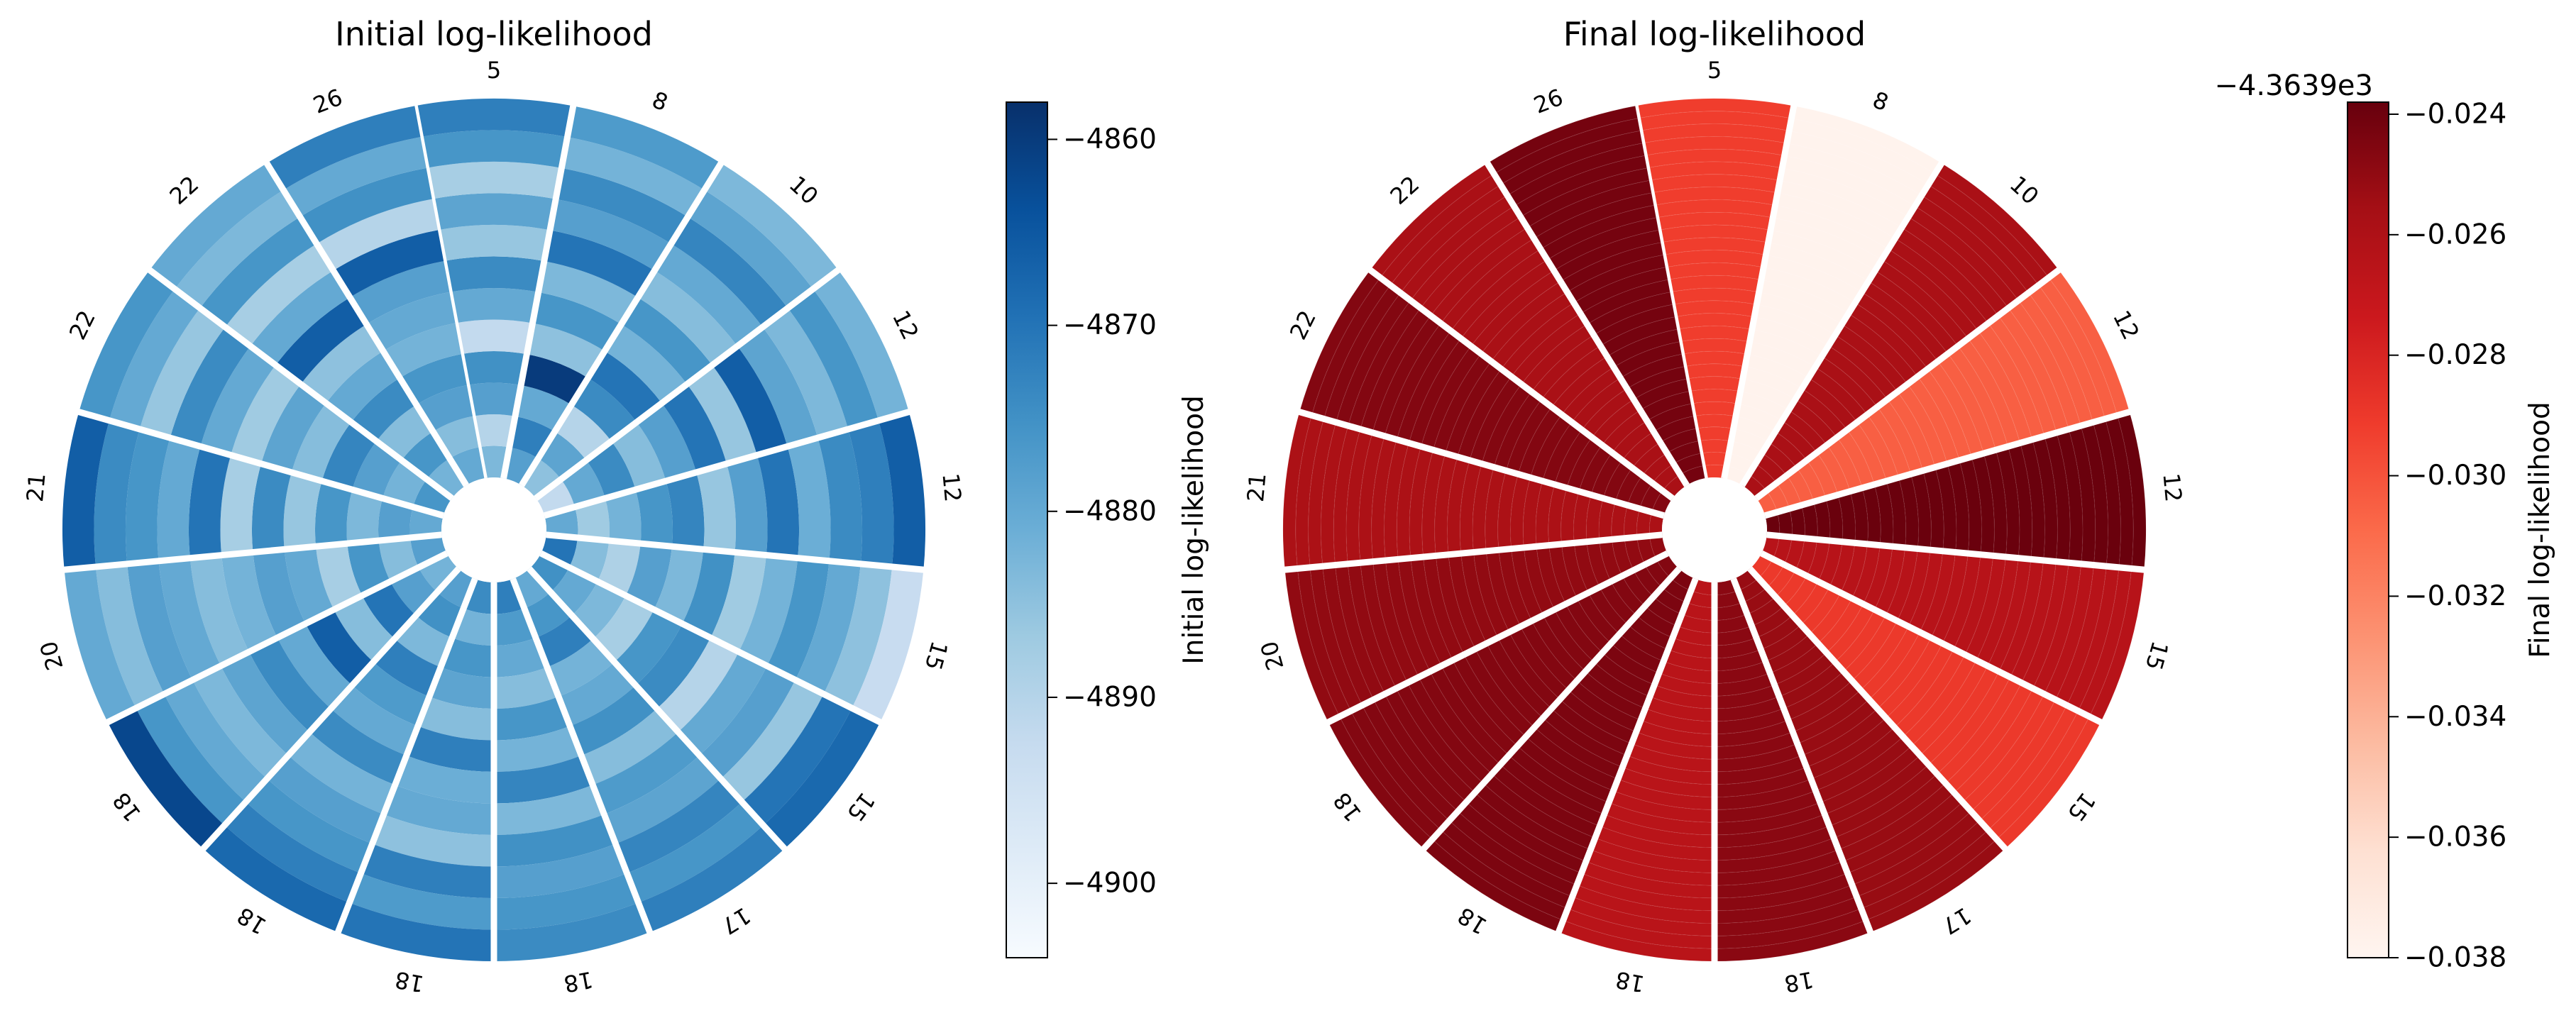 The width and height of the screenshot is (2576, 1018). What do you see at coordinates (1194, 530) in the screenshot?
I see `initial-colorbar-label: Initial log-likelihood` at bounding box center [1194, 530].